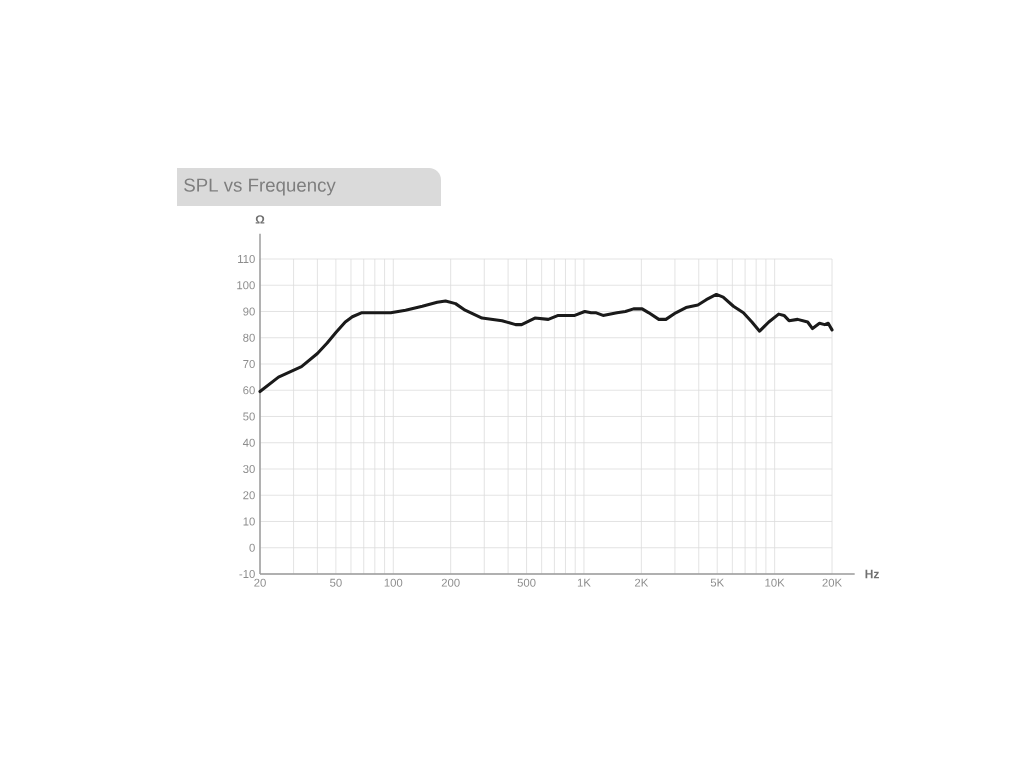 Image resolution: width=1024 pixels, height=768 pixels. What do you see at coordinates (247, 574) in the screenshot?
I see `y-tick-label: -10` at bounding box center [247, 574].